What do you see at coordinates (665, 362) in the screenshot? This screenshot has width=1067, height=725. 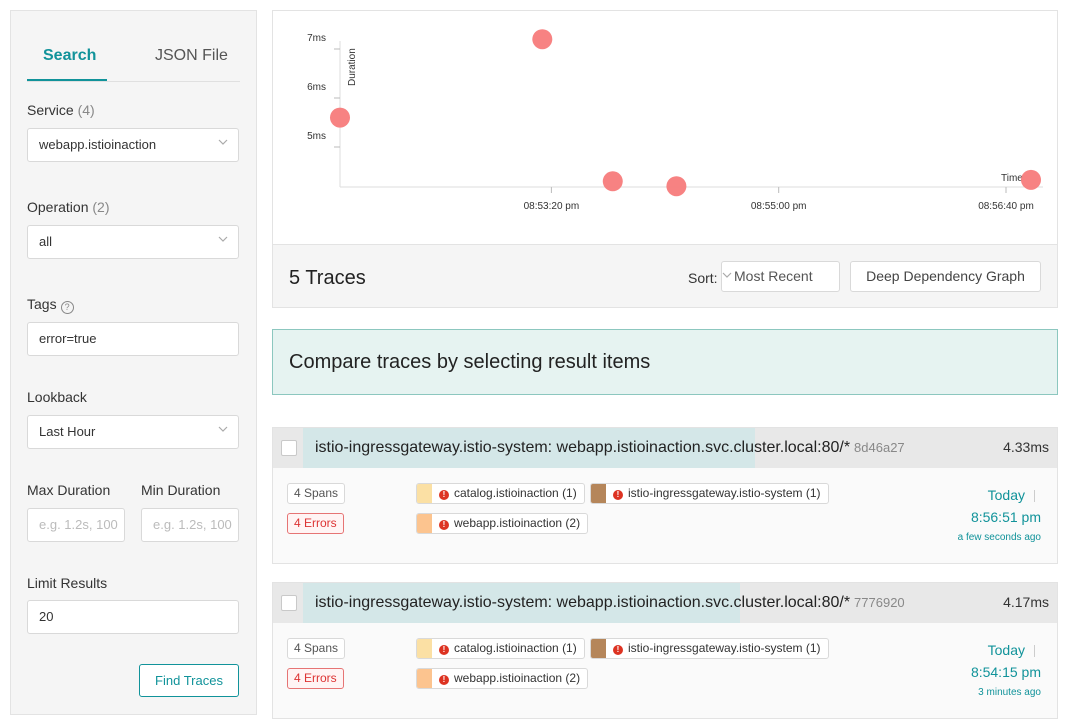 I see `compare-banner: Compare traces by selecting result items` at bounding box center [665, 362].